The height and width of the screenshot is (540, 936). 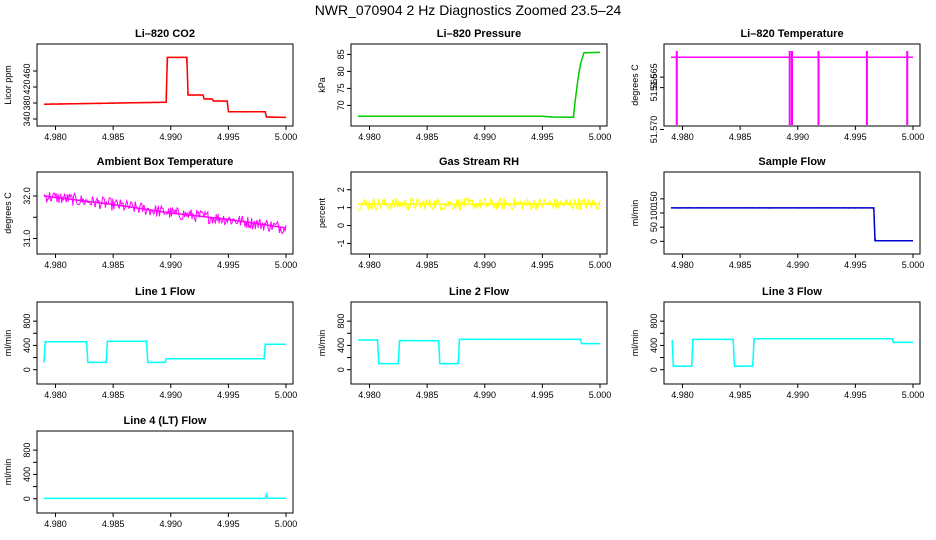 What do you see at coordinates (322, 212) in the screenshot?
I see `y-axis-label: percent` at bounding box center [322, 212].